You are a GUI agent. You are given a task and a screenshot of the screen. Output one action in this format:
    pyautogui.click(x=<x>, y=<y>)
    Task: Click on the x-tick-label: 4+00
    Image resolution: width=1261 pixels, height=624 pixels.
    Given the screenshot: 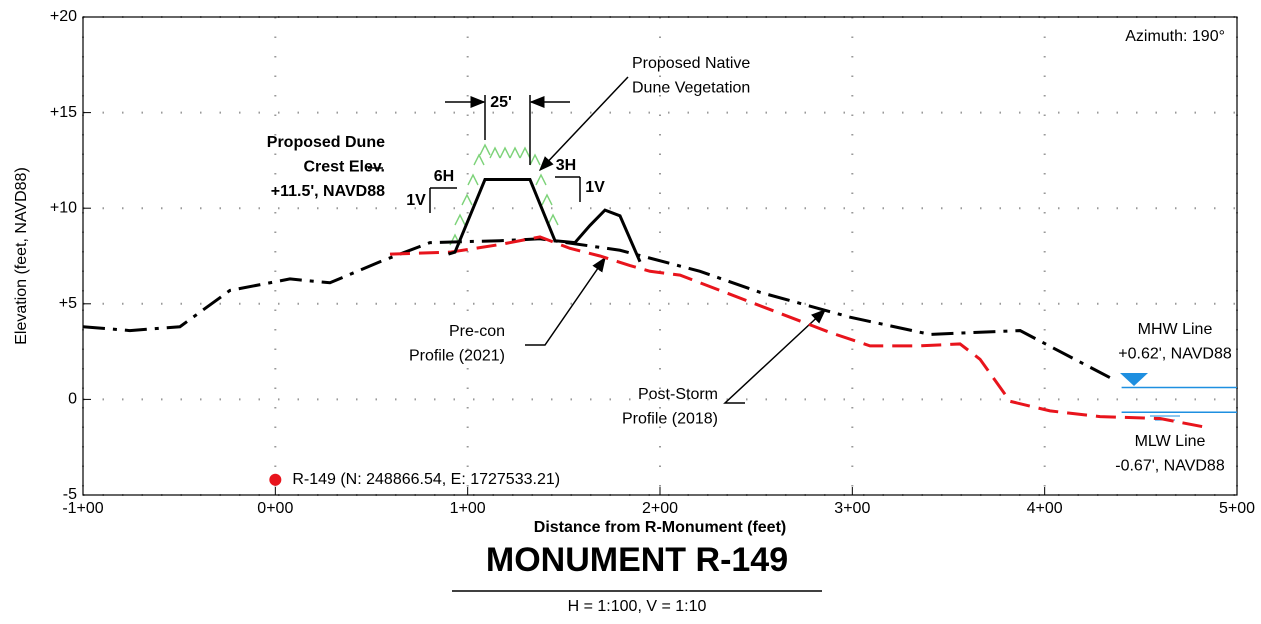 What is the action you would take?
    pyautogui.click(x=1045, y=508)
    